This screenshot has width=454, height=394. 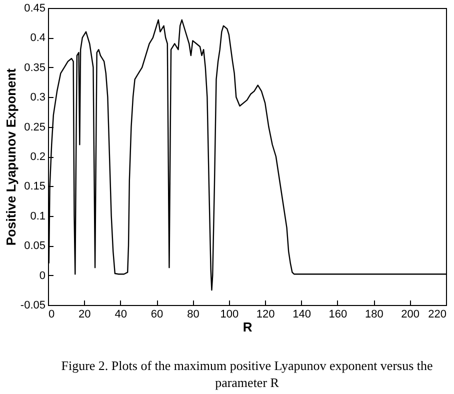 I want to click on y-tick-label: 0, so click(x=42, y=276).